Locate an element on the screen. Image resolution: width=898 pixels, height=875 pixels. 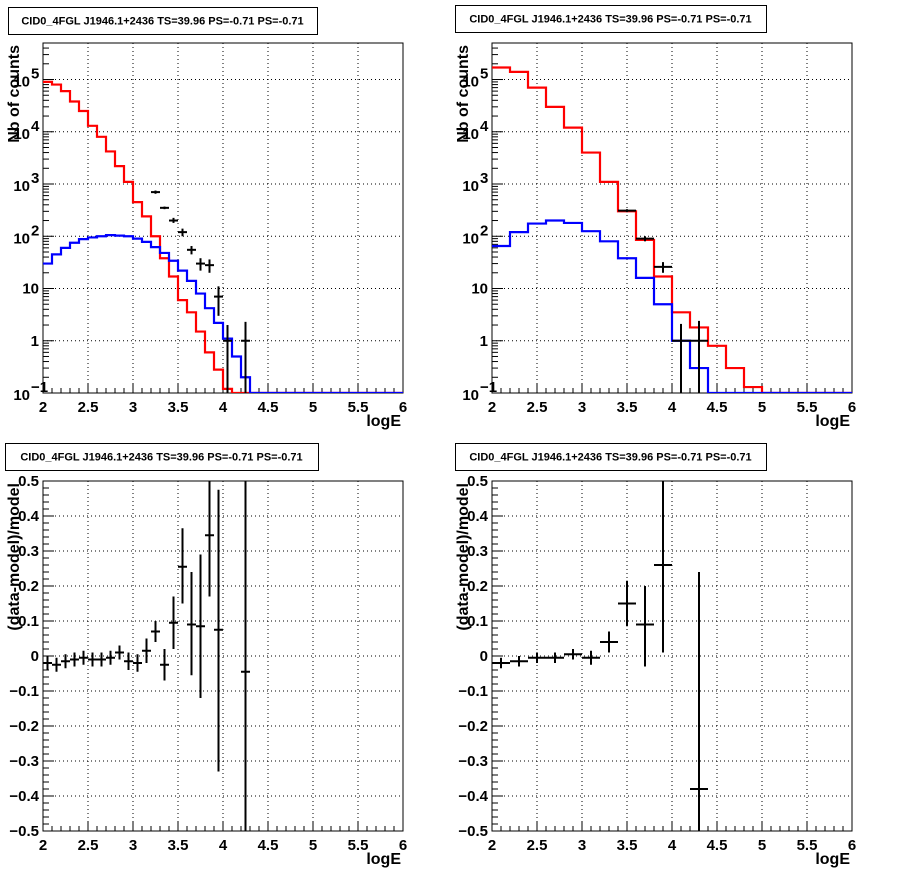
y-tick-label: 0.4 is located at coordinates (478, 516).